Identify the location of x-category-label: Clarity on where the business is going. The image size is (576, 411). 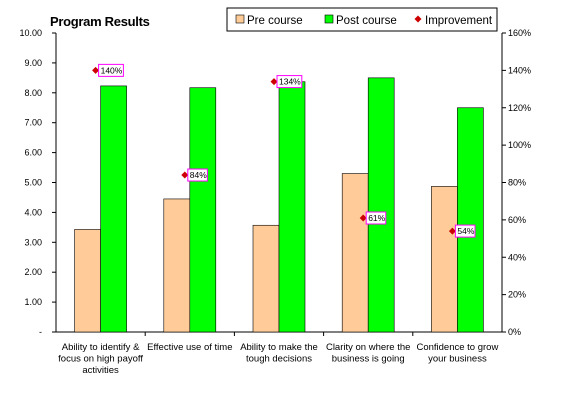
(368, 353).